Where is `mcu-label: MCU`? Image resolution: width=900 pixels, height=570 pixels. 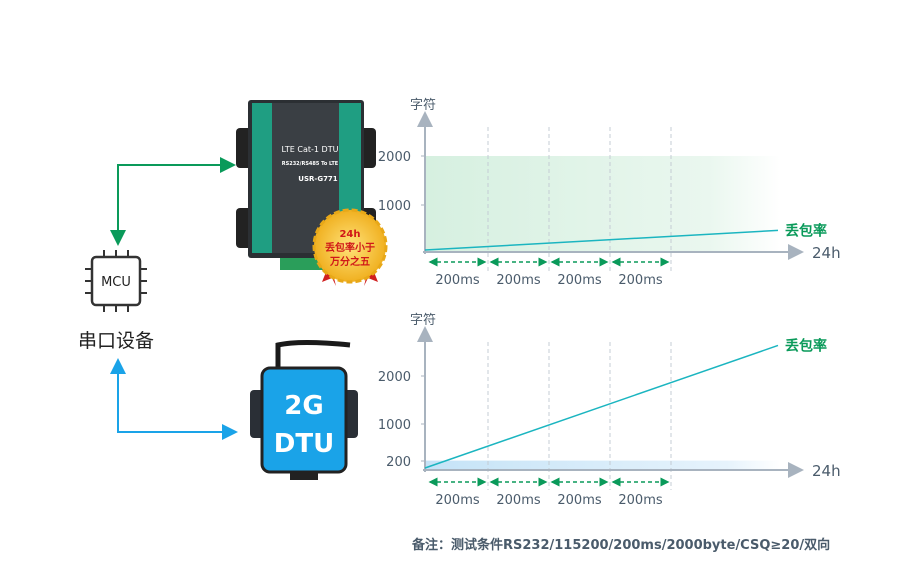
mcu-label: MCU is located at coordinates (116, 282).